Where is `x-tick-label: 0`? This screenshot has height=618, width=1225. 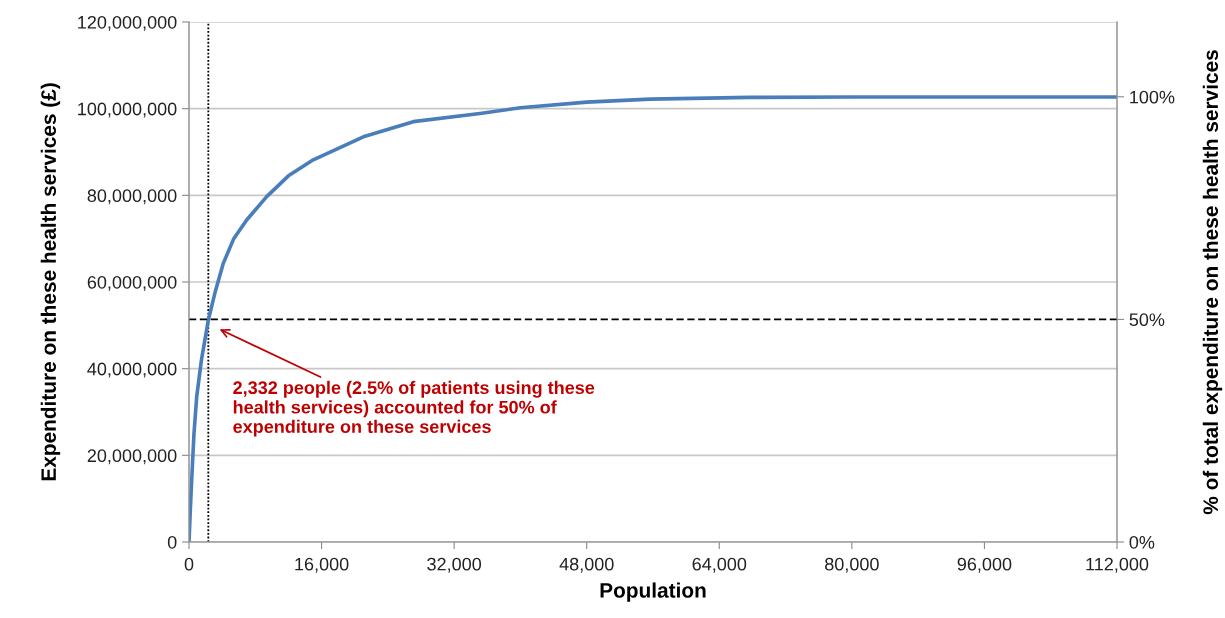 x-tick-label: 0 is located at coordinates (189, 564).